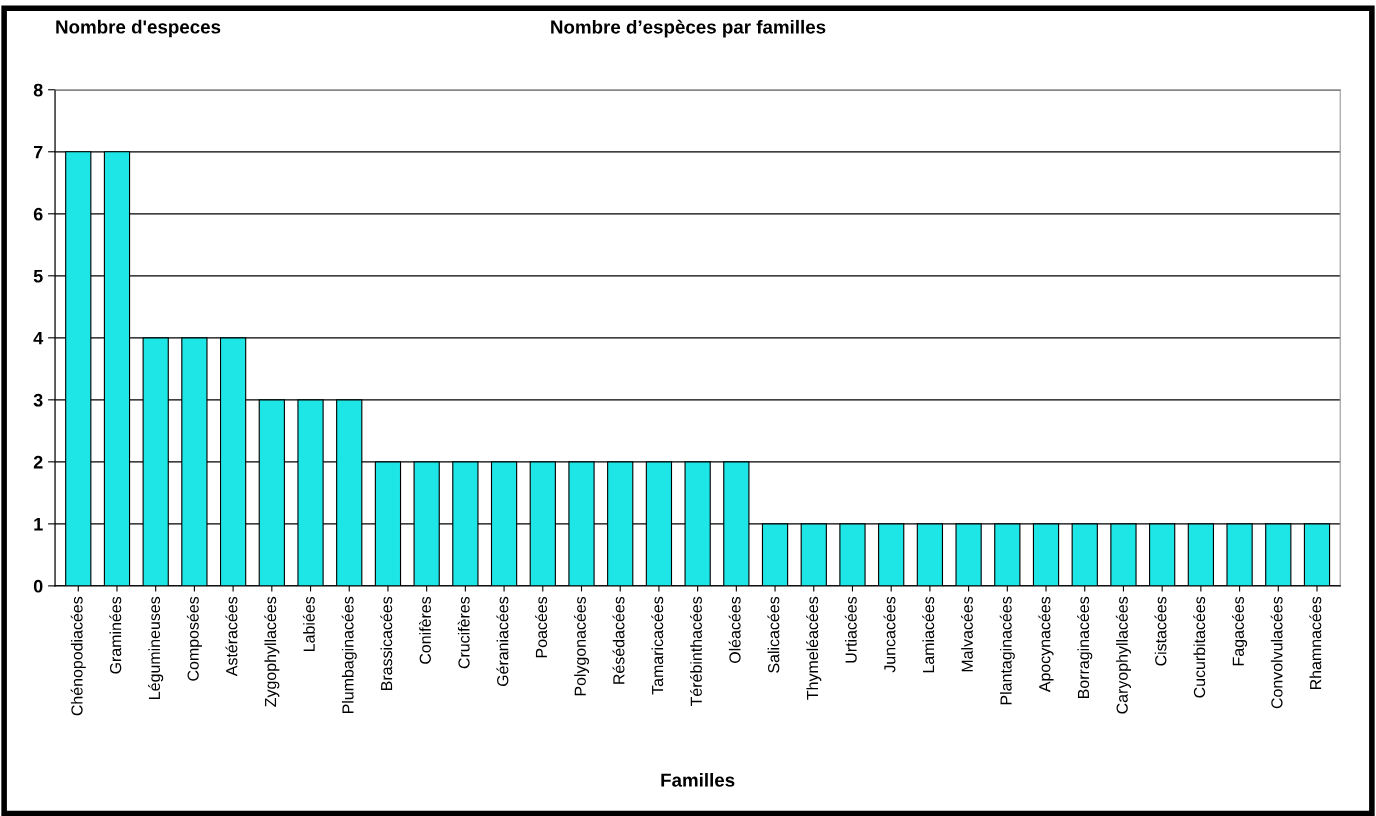 The height and width of the screenshot is (816, 1376). What do you see at coordinates (156, 647) in the screenshot?
I see `x-tick-label: Légumineuses` at bounding box center [156, 647].